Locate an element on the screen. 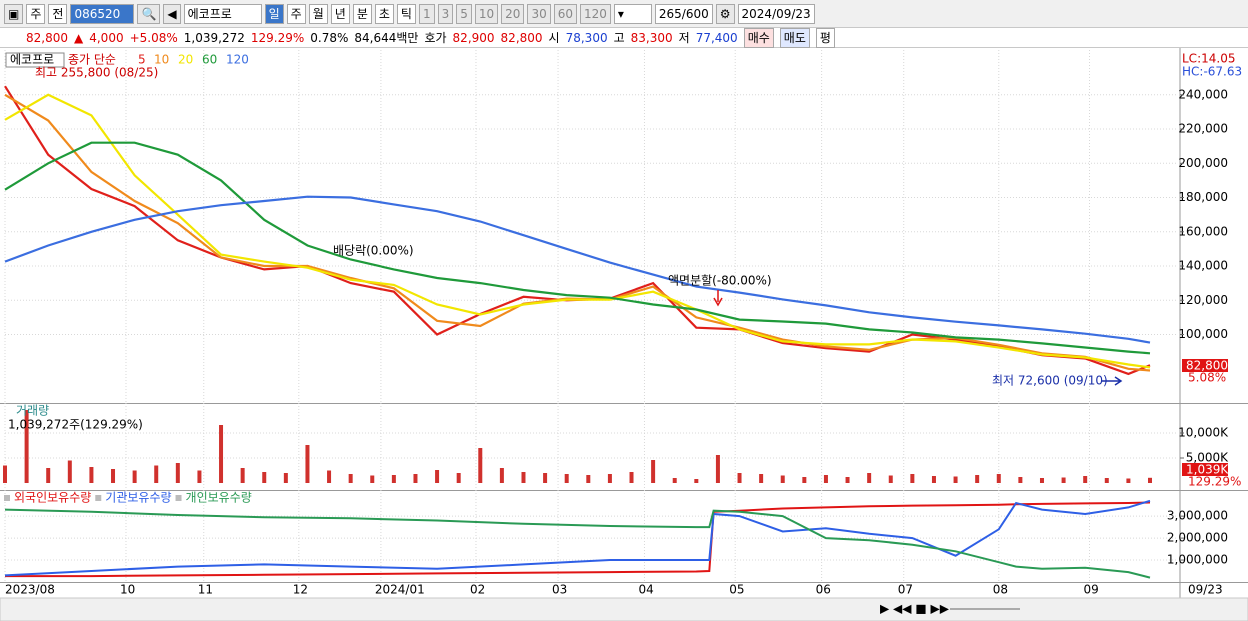 Image resolution: width=1248 pixels, height=621 pixels. legend-entry: 외국인보유수량 is located at coordinates (52, 498).